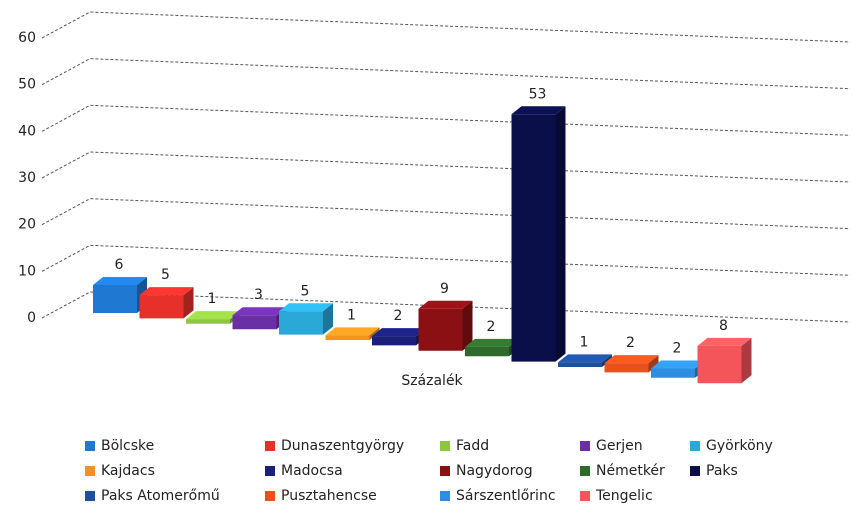  Describe the element at coordinates (624, 496) in the screenshot. I see `legend-label: Tengelic` at that location.